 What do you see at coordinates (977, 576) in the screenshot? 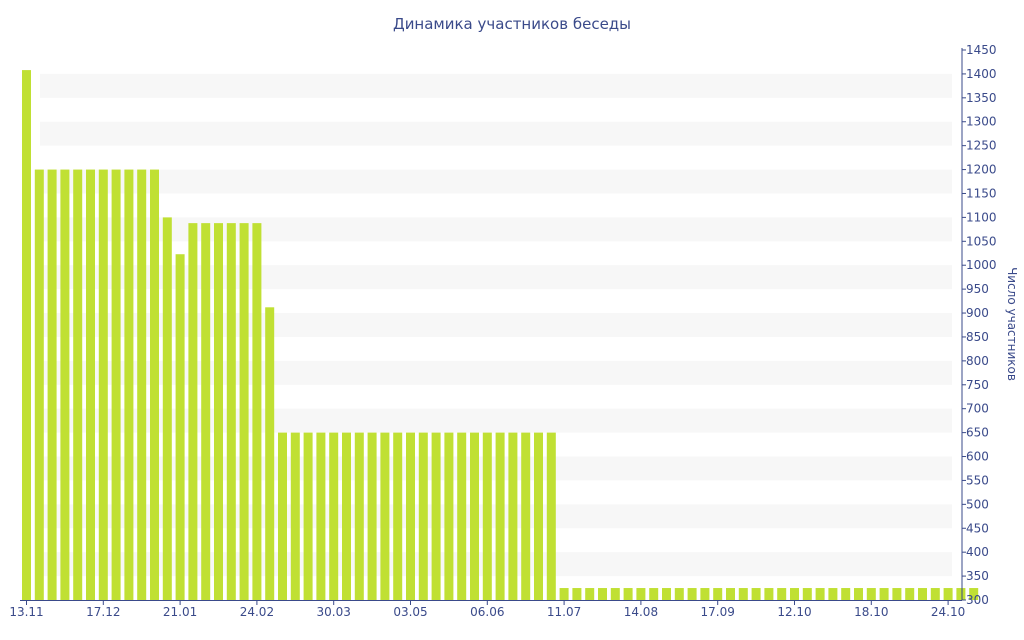
I see `y-tick-label: 350` at bounding box center [977, 576].